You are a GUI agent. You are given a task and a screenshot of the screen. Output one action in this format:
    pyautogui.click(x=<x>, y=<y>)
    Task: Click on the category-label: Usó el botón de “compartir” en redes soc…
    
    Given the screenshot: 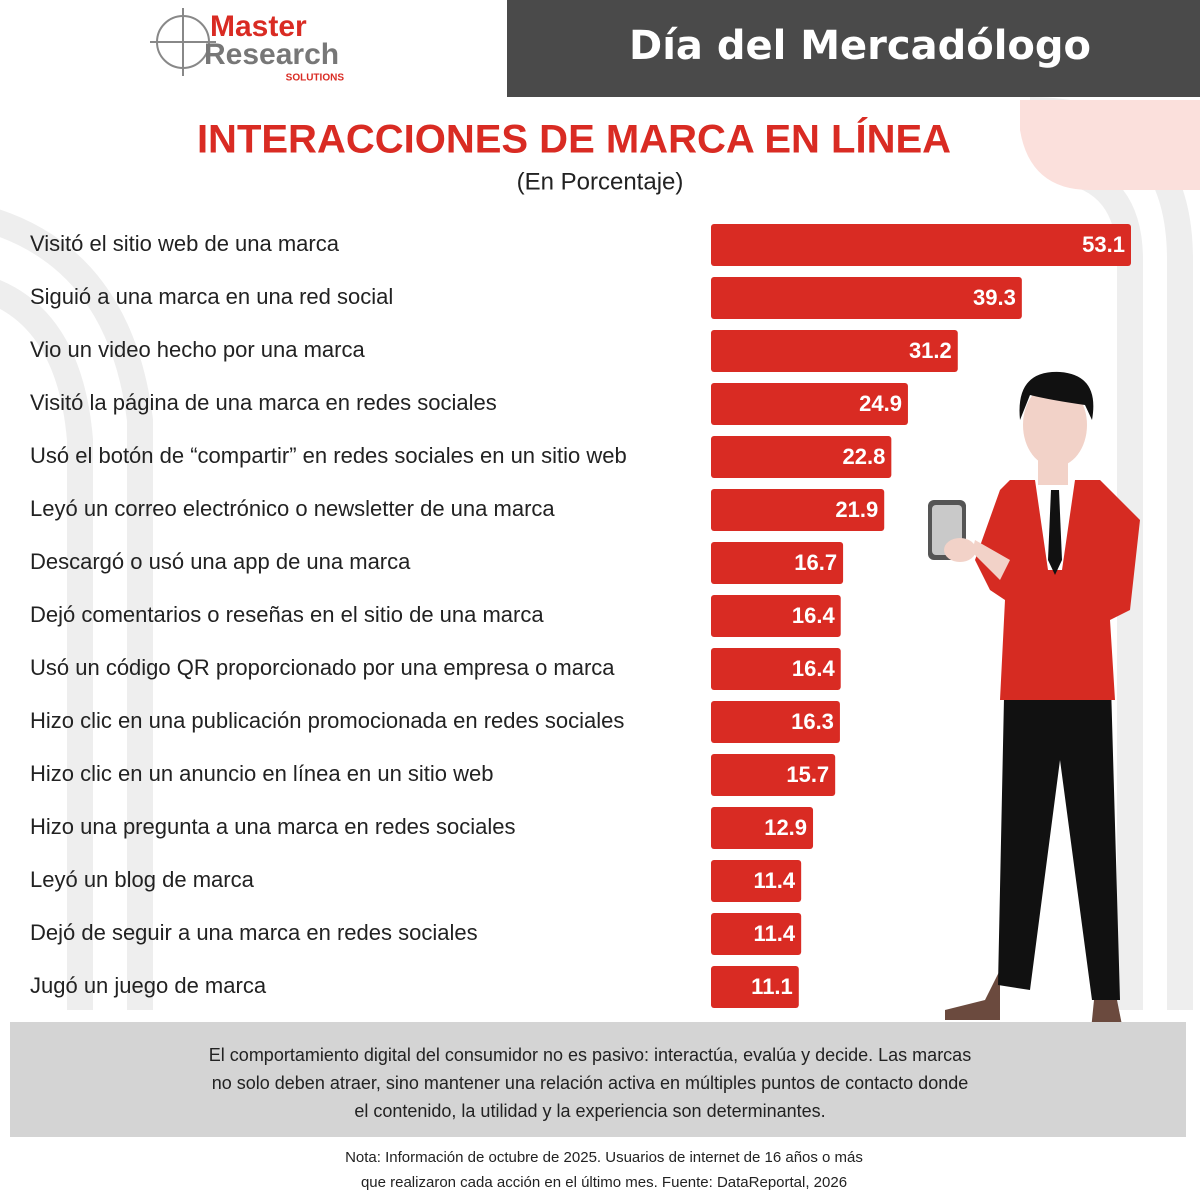 What is the action you would take?
    pyautogui.click(x=328, y=455)
    